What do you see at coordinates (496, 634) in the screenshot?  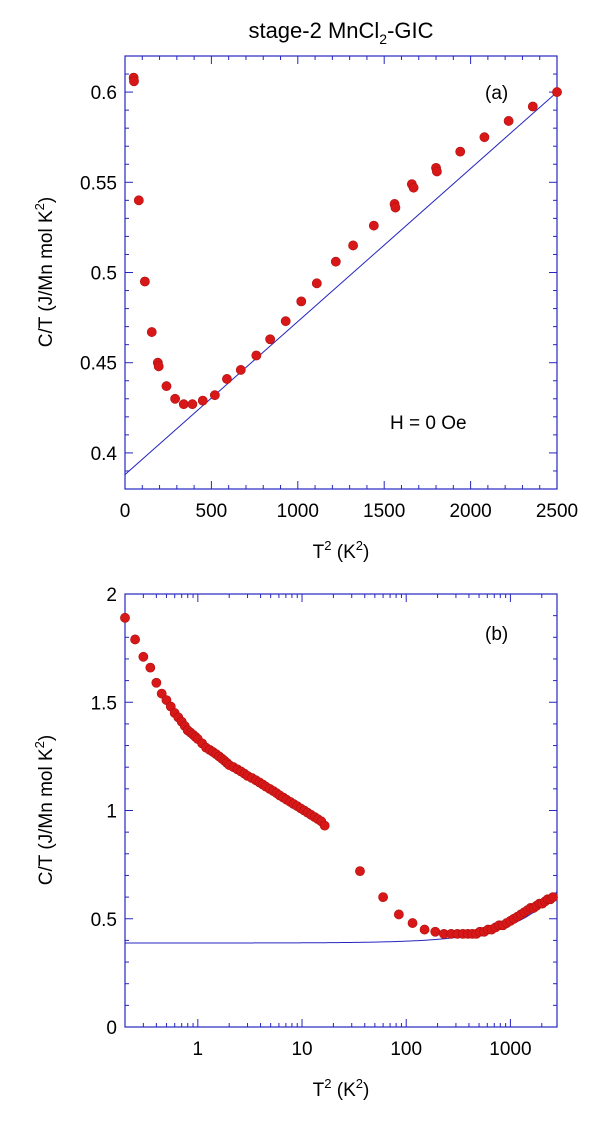 I see `panel-b-label: (b)` at bounding box center [496, 634].